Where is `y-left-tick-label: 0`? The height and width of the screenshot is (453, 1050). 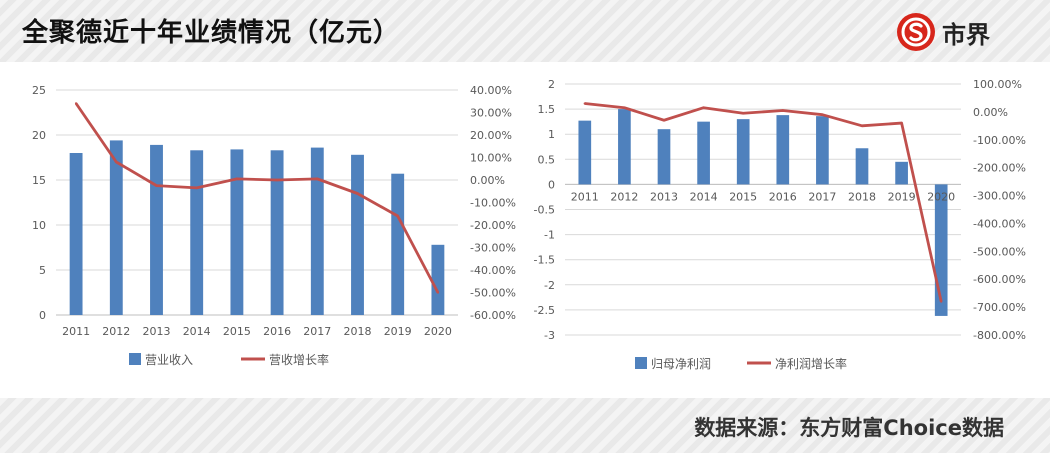 y-left-tick-label: 0 is located at coordinates (551, 184).